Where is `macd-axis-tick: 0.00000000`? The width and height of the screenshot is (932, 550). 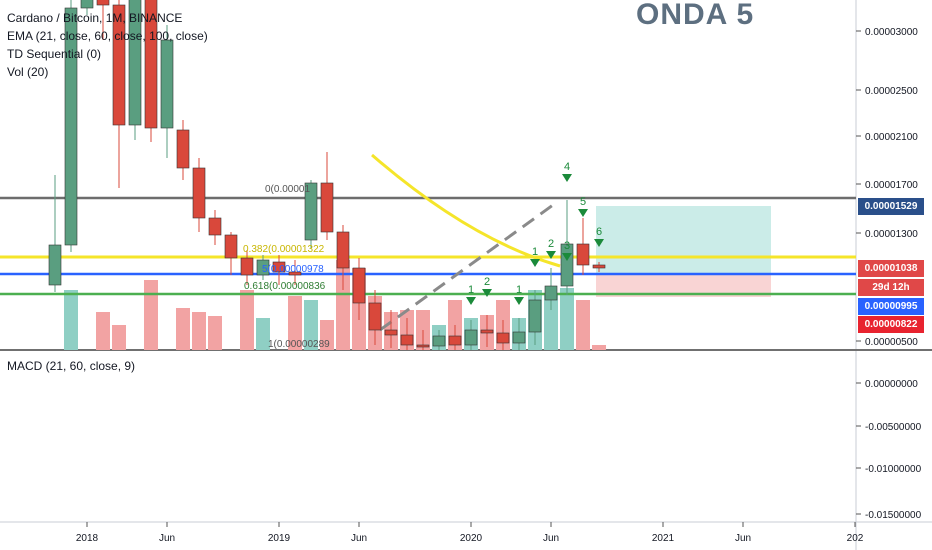
macd-axis-tick: 0.00000000 is located at coordinates (887, 384).